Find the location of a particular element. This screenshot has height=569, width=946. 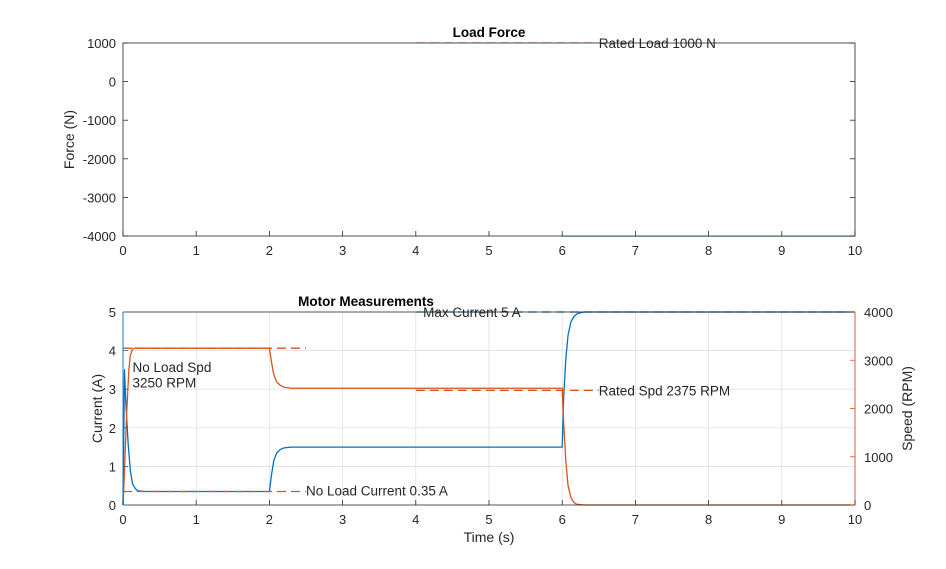

chart-title: Load Force is located at coordinates (489, 32).